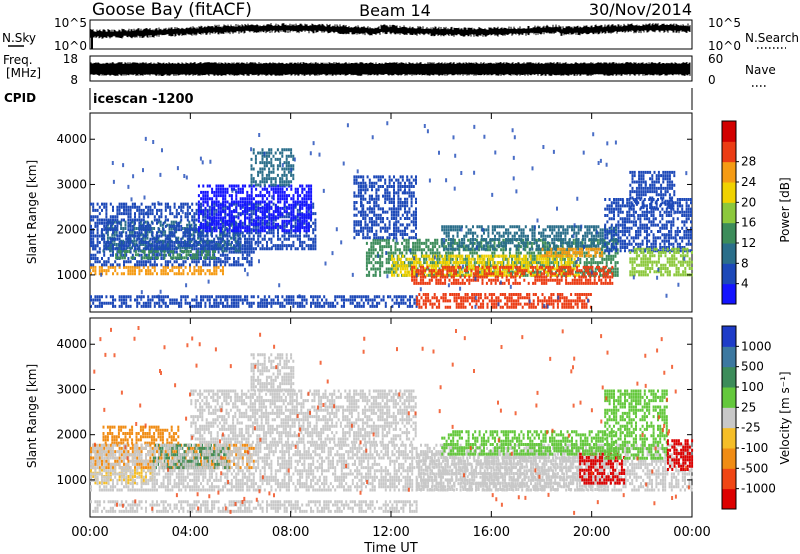 The height and width of the screenshot is (554, 800). Describe the element at coordinates (70, 59) in the screenshot. I see `frequency-tick-top: 18` at that location.